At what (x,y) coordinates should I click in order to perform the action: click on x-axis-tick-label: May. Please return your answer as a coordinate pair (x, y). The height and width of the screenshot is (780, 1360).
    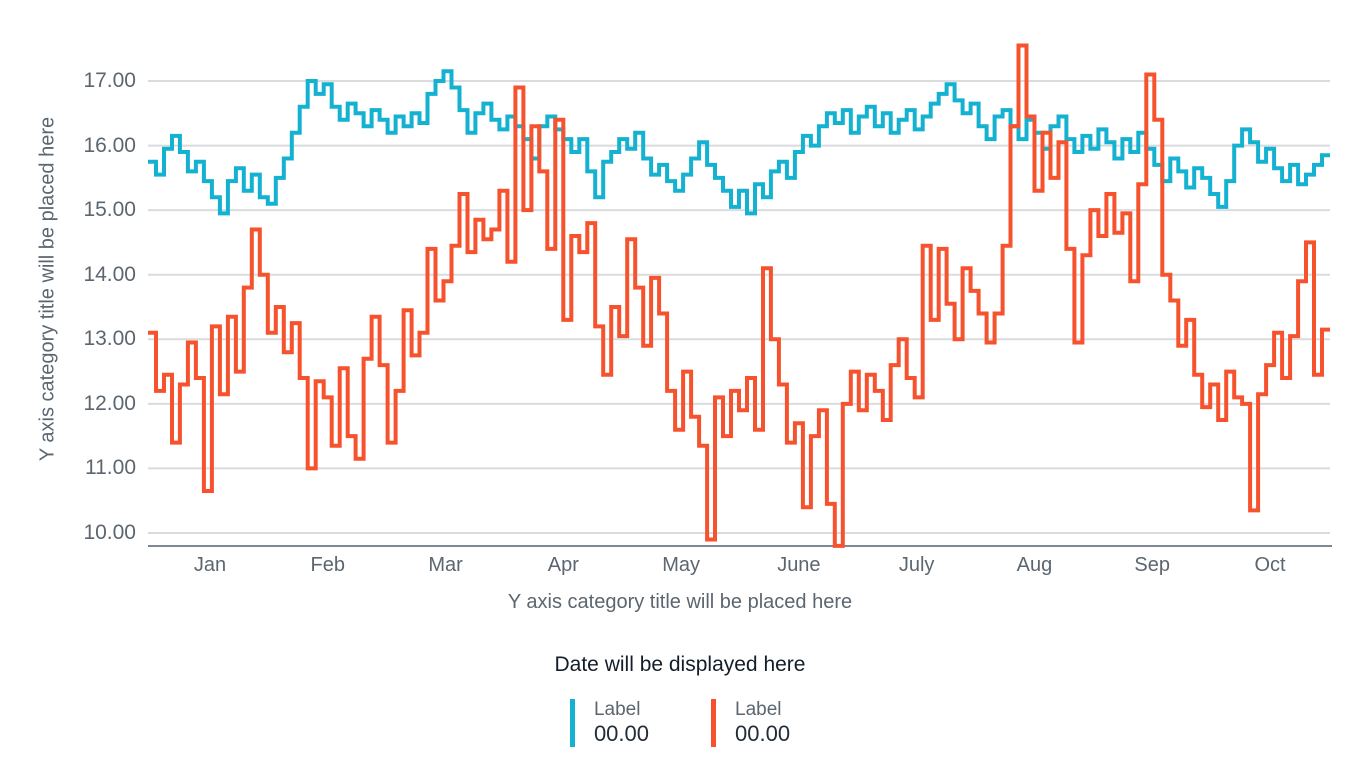
    Looking at the image, I should click on (681, 565).